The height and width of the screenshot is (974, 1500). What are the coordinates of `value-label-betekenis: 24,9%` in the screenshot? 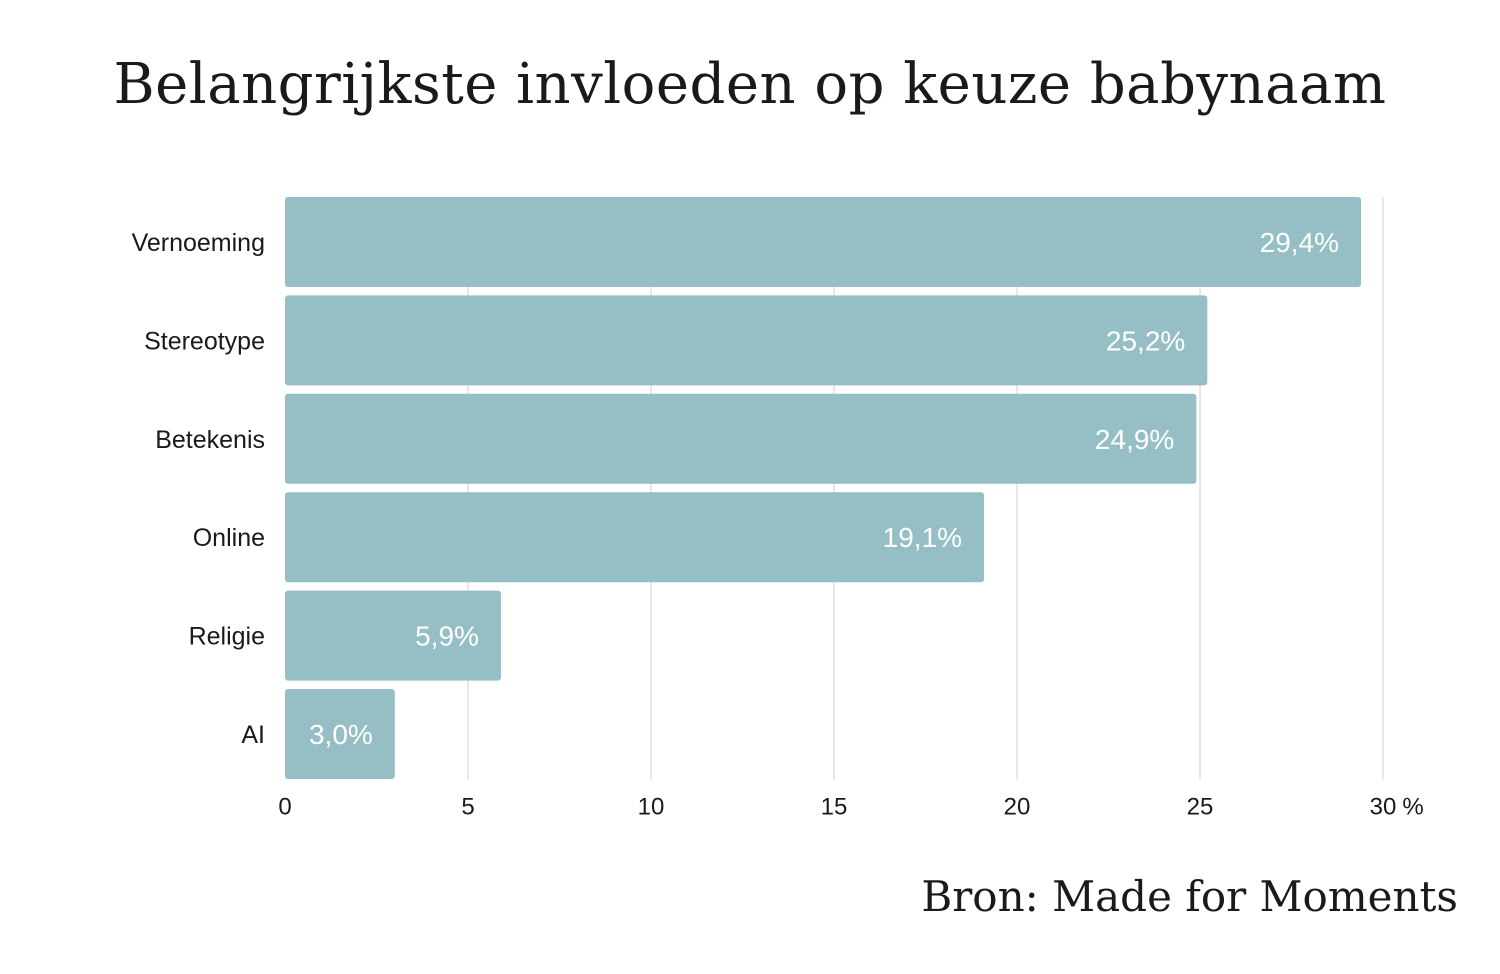 It's located at (1134, 439).